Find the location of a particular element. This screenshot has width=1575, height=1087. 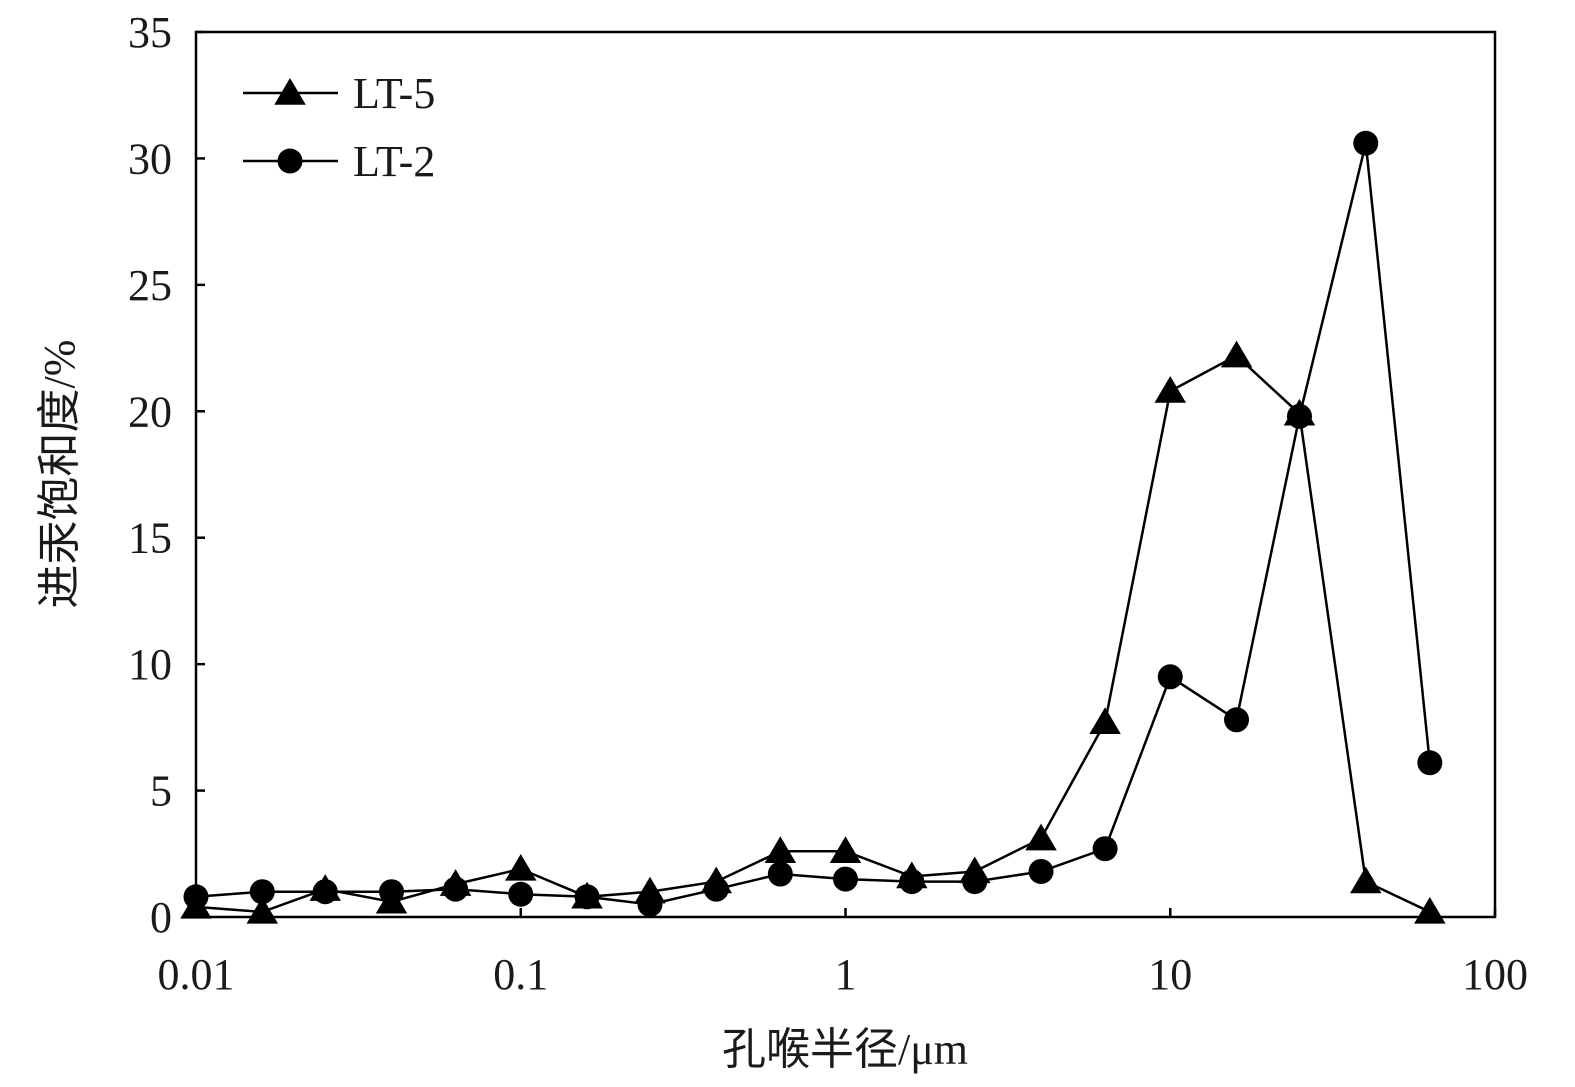

x-tick-label: 10 is located at coordinates (1170, 974).